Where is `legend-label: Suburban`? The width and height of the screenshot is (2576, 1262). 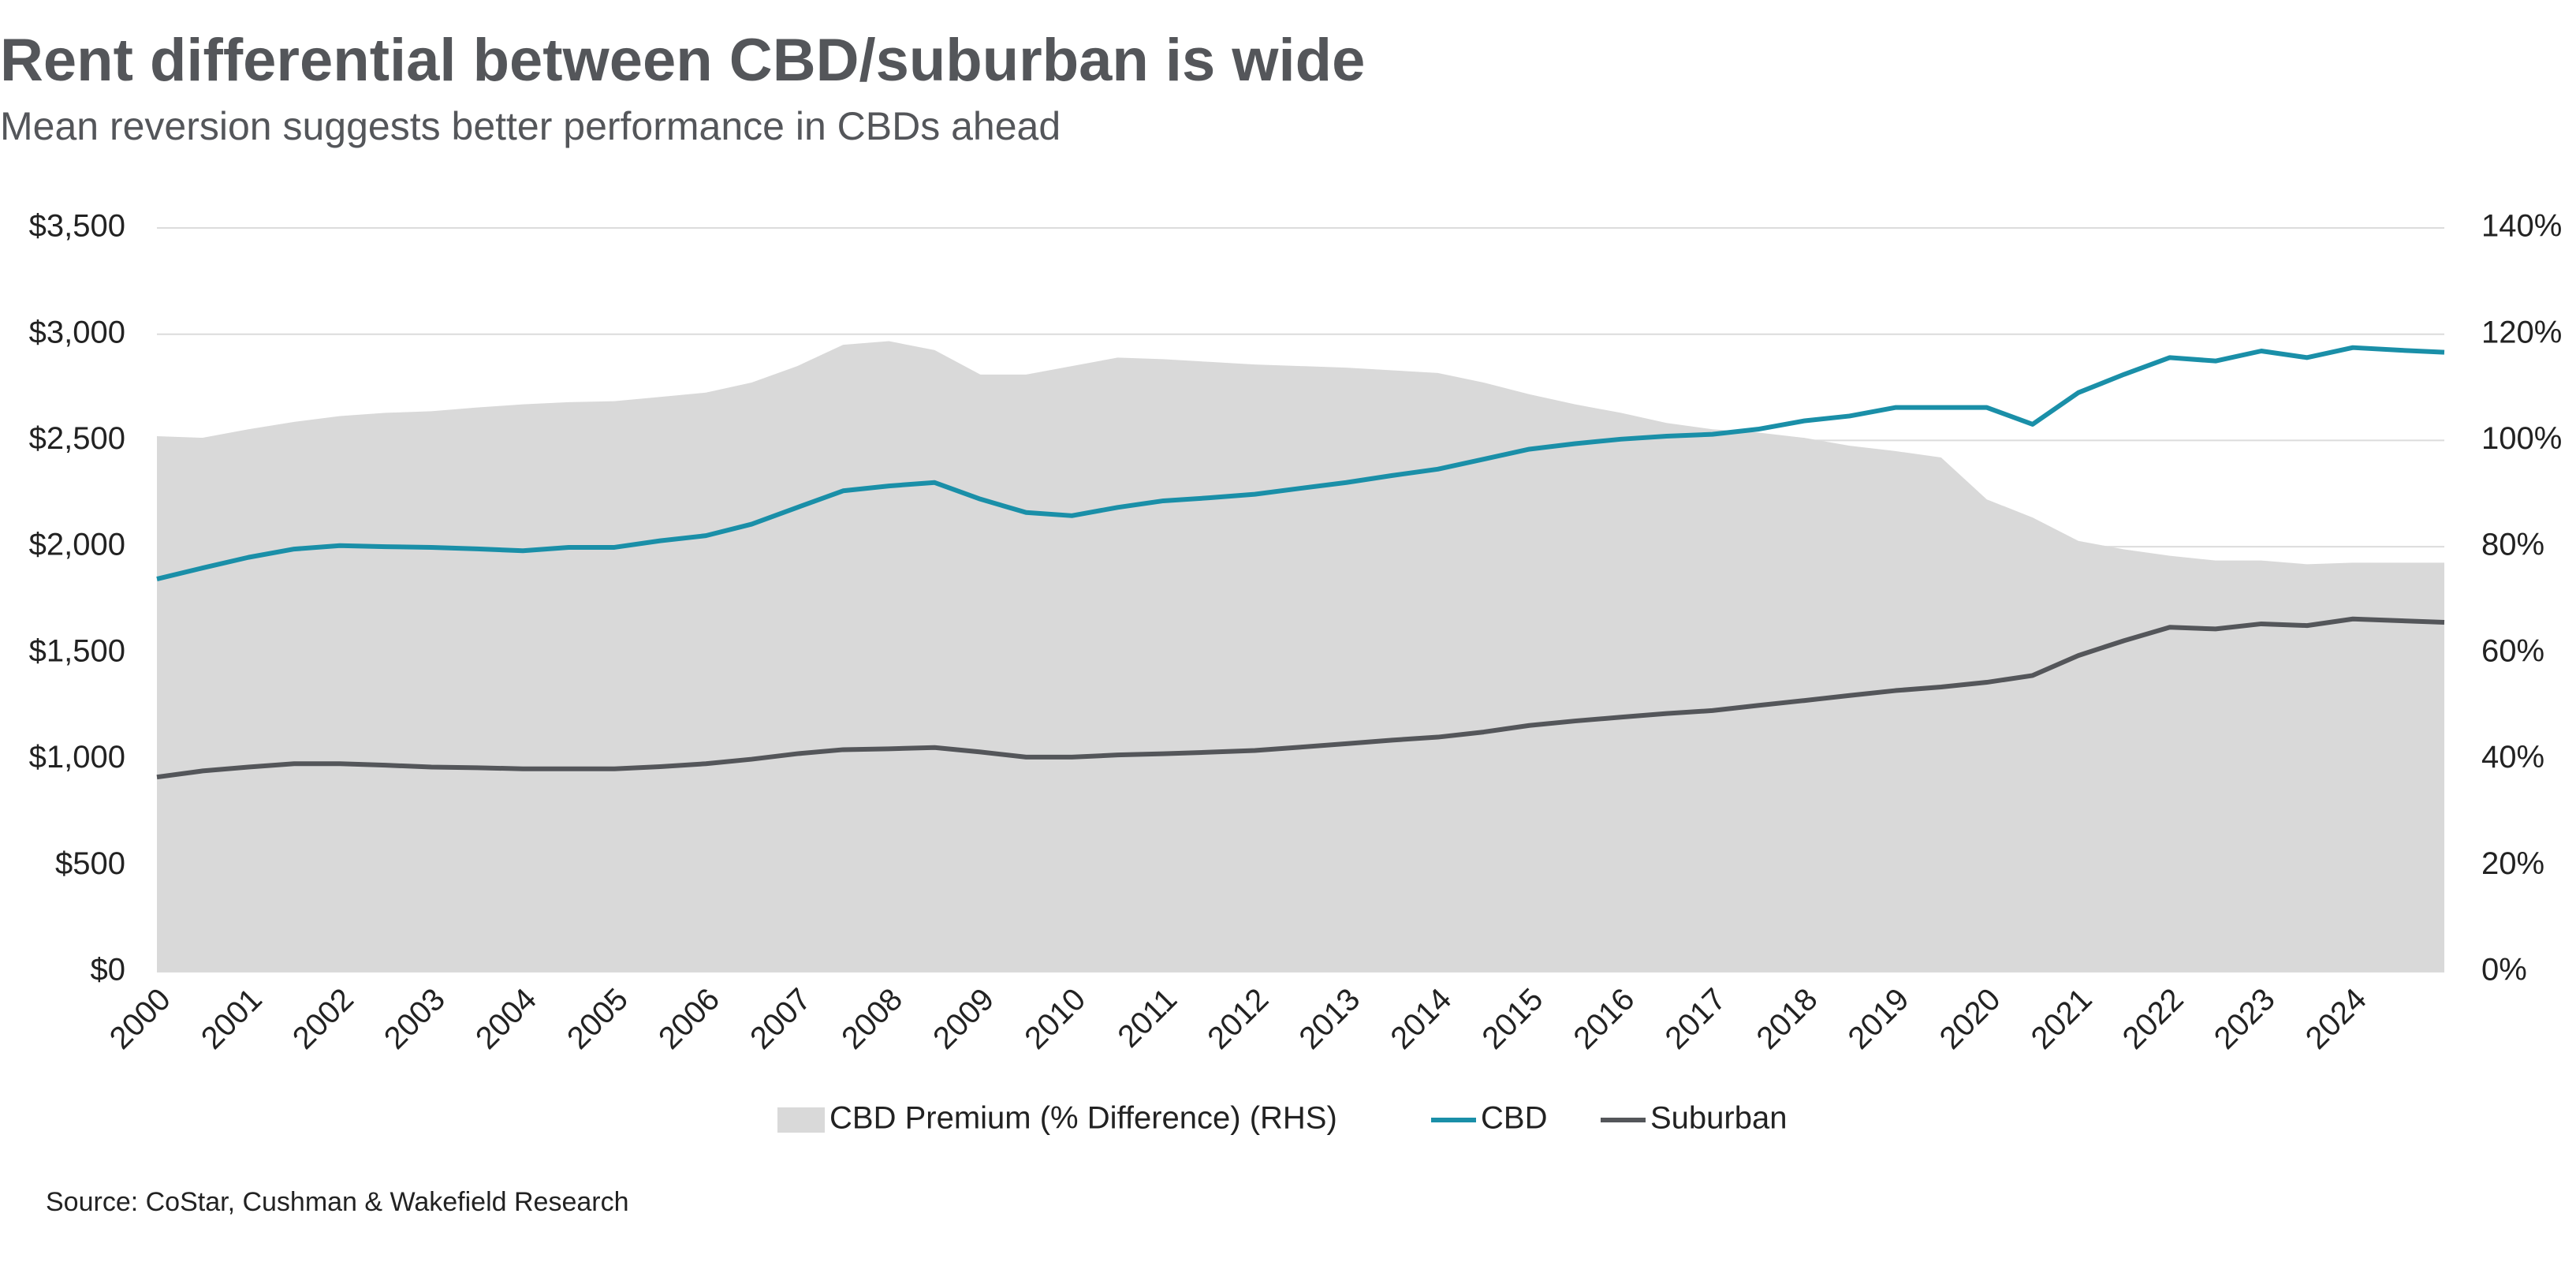
legend-label: Suburban is located at coordinates (1719, 1118).